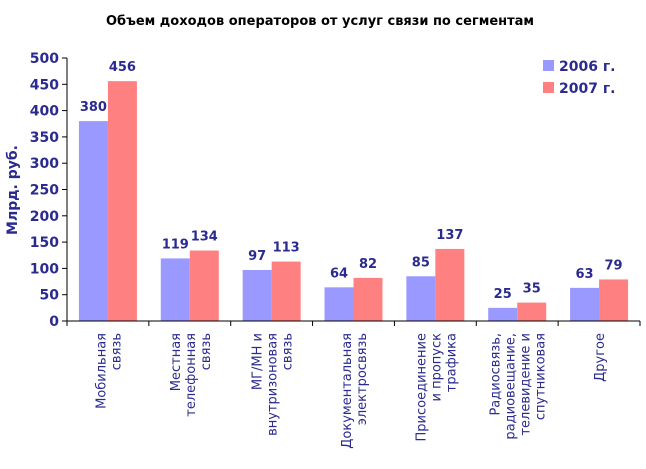  What do you see at coordinates (541, 376) in the screenshot?
I see `category-label-line: спутниковая` at bounding box center [541, 376].